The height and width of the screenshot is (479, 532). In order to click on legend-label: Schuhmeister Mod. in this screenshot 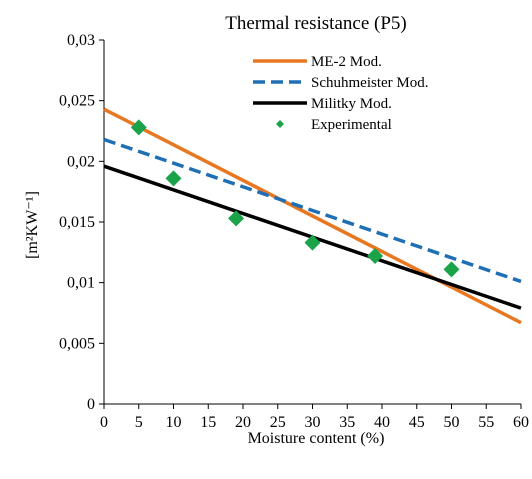, I will do `click(370, 83)`.